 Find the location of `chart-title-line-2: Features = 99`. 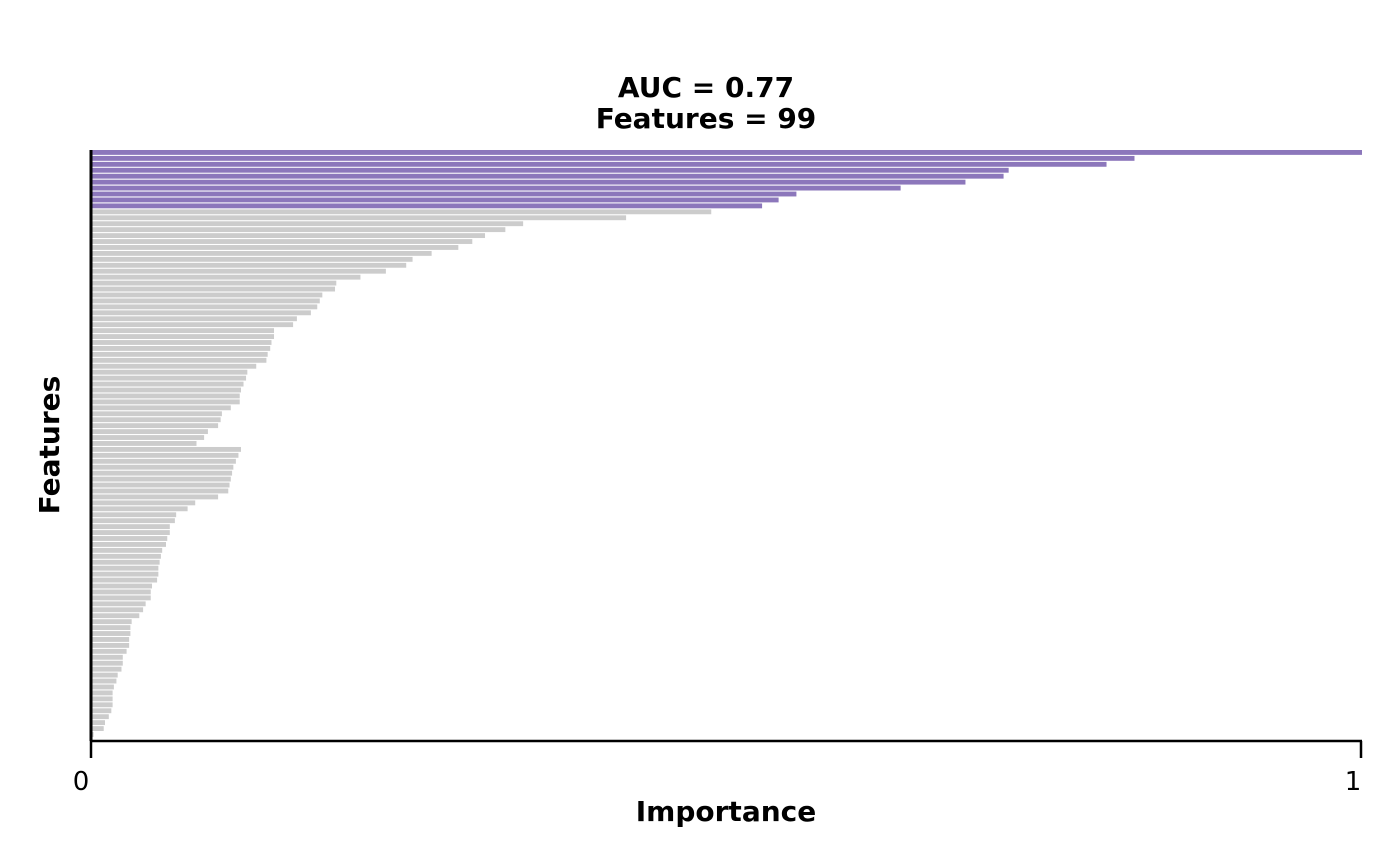

chart-title-line-2: Features = 99 is located at coordinates (706, 118).